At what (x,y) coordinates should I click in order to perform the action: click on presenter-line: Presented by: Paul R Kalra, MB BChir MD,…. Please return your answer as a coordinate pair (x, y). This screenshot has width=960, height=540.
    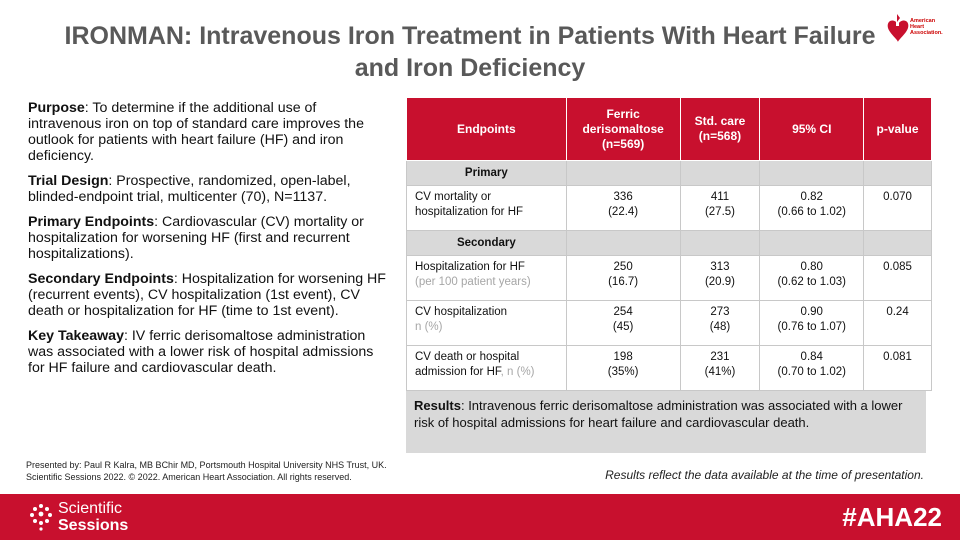
    Looking at the image, I should click on (206, 465).